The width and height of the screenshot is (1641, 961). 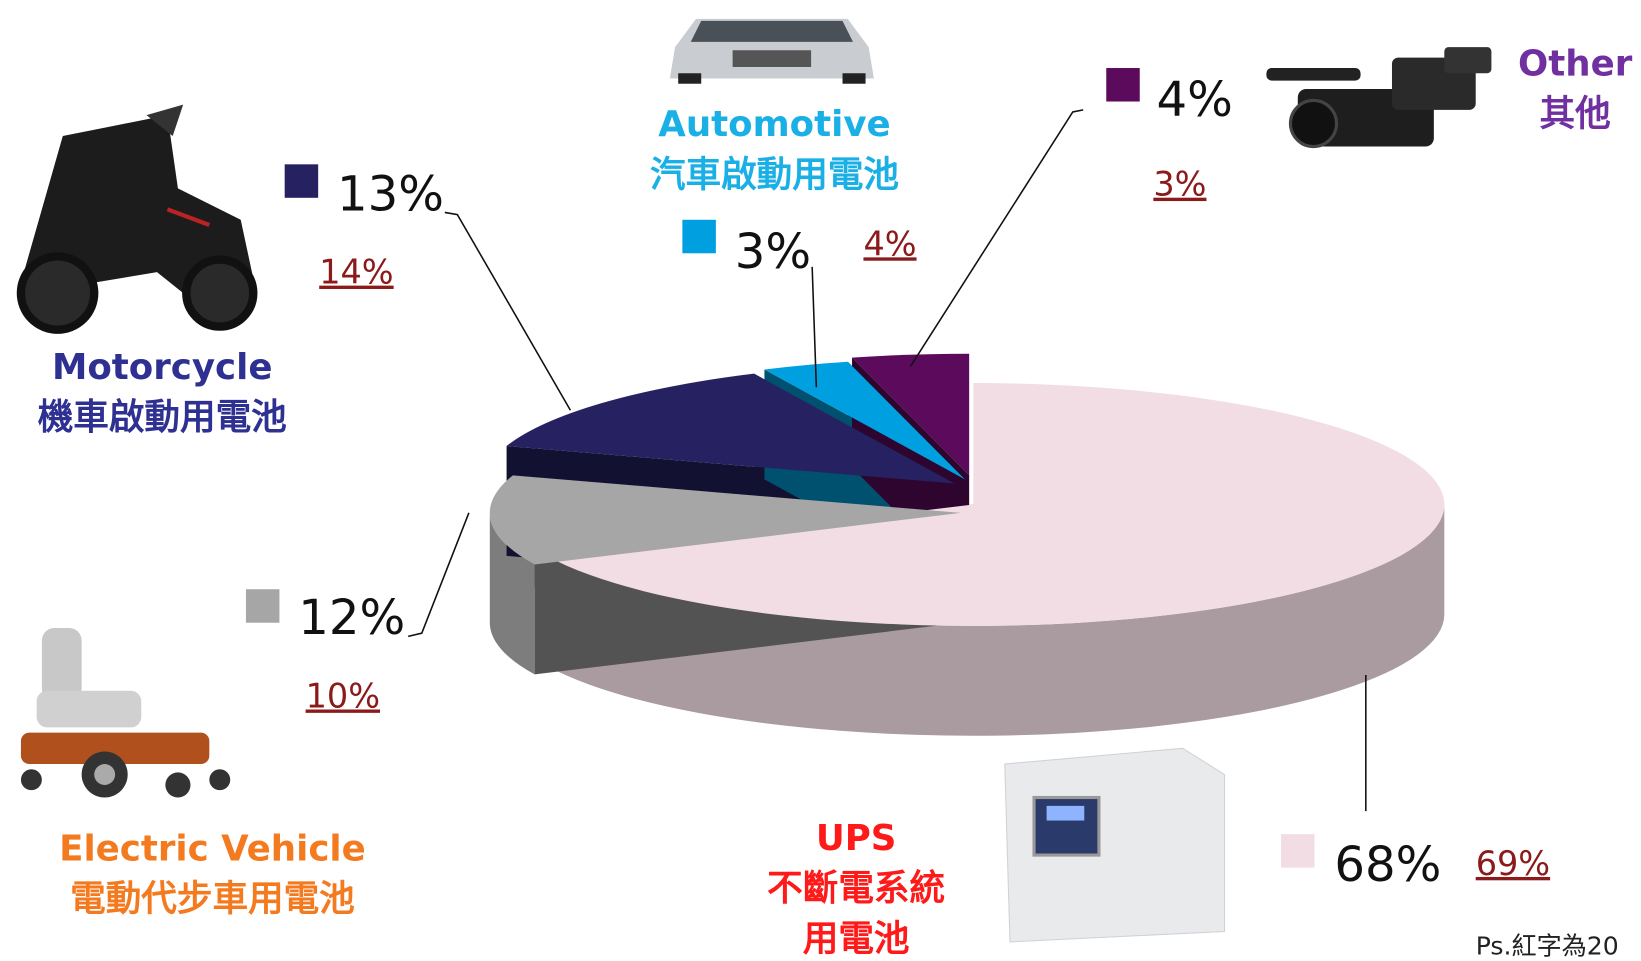 What do you see at coordinates (212, 899) in the screenshot?
I see `category-label: 電動代步車用電池` at bounding box center [212, 899].